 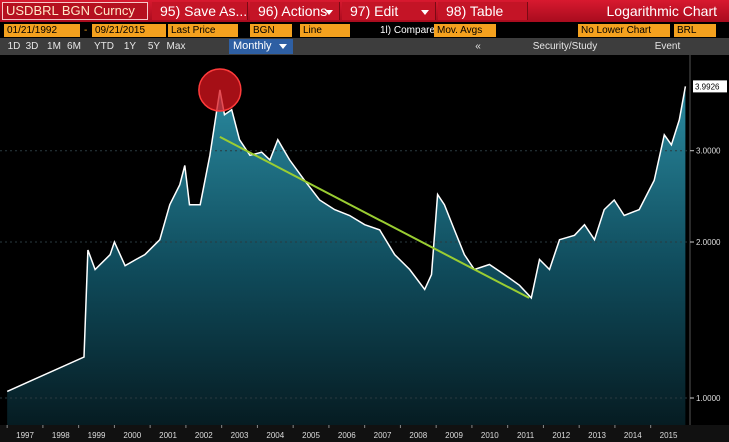 What do you see at coordinates (708, 151) in the screenshot?
I see `y-tick-label: 3.0000` at bounding box center [708, 151].